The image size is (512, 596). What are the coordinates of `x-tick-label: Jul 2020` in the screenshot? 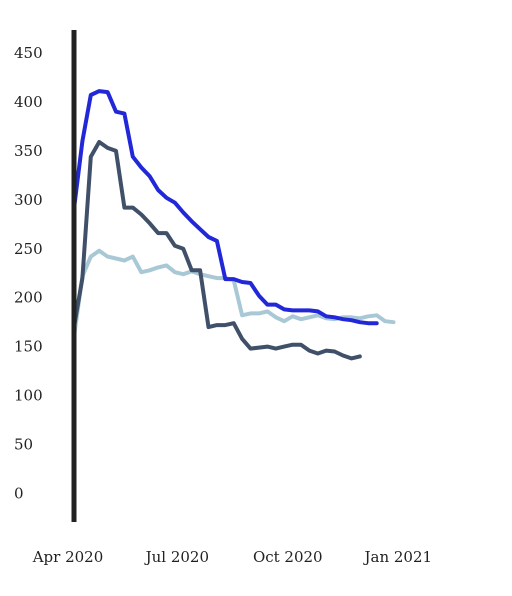 It's located at (176, 557).